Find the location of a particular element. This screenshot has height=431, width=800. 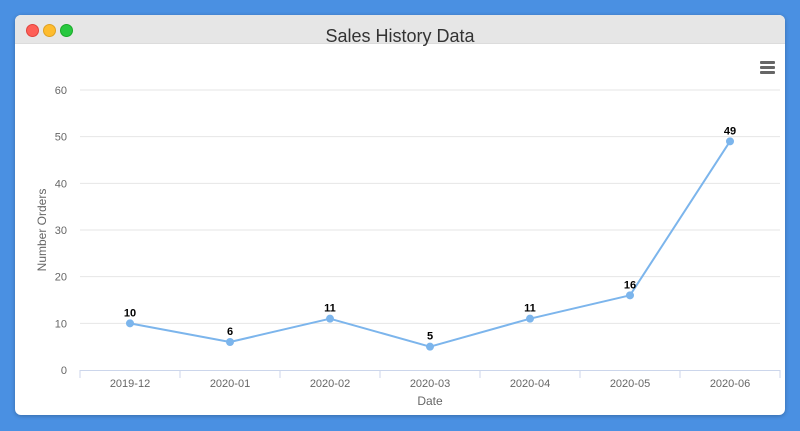

x-tick-label: 2020-01 is located at coordinates (230, 384).